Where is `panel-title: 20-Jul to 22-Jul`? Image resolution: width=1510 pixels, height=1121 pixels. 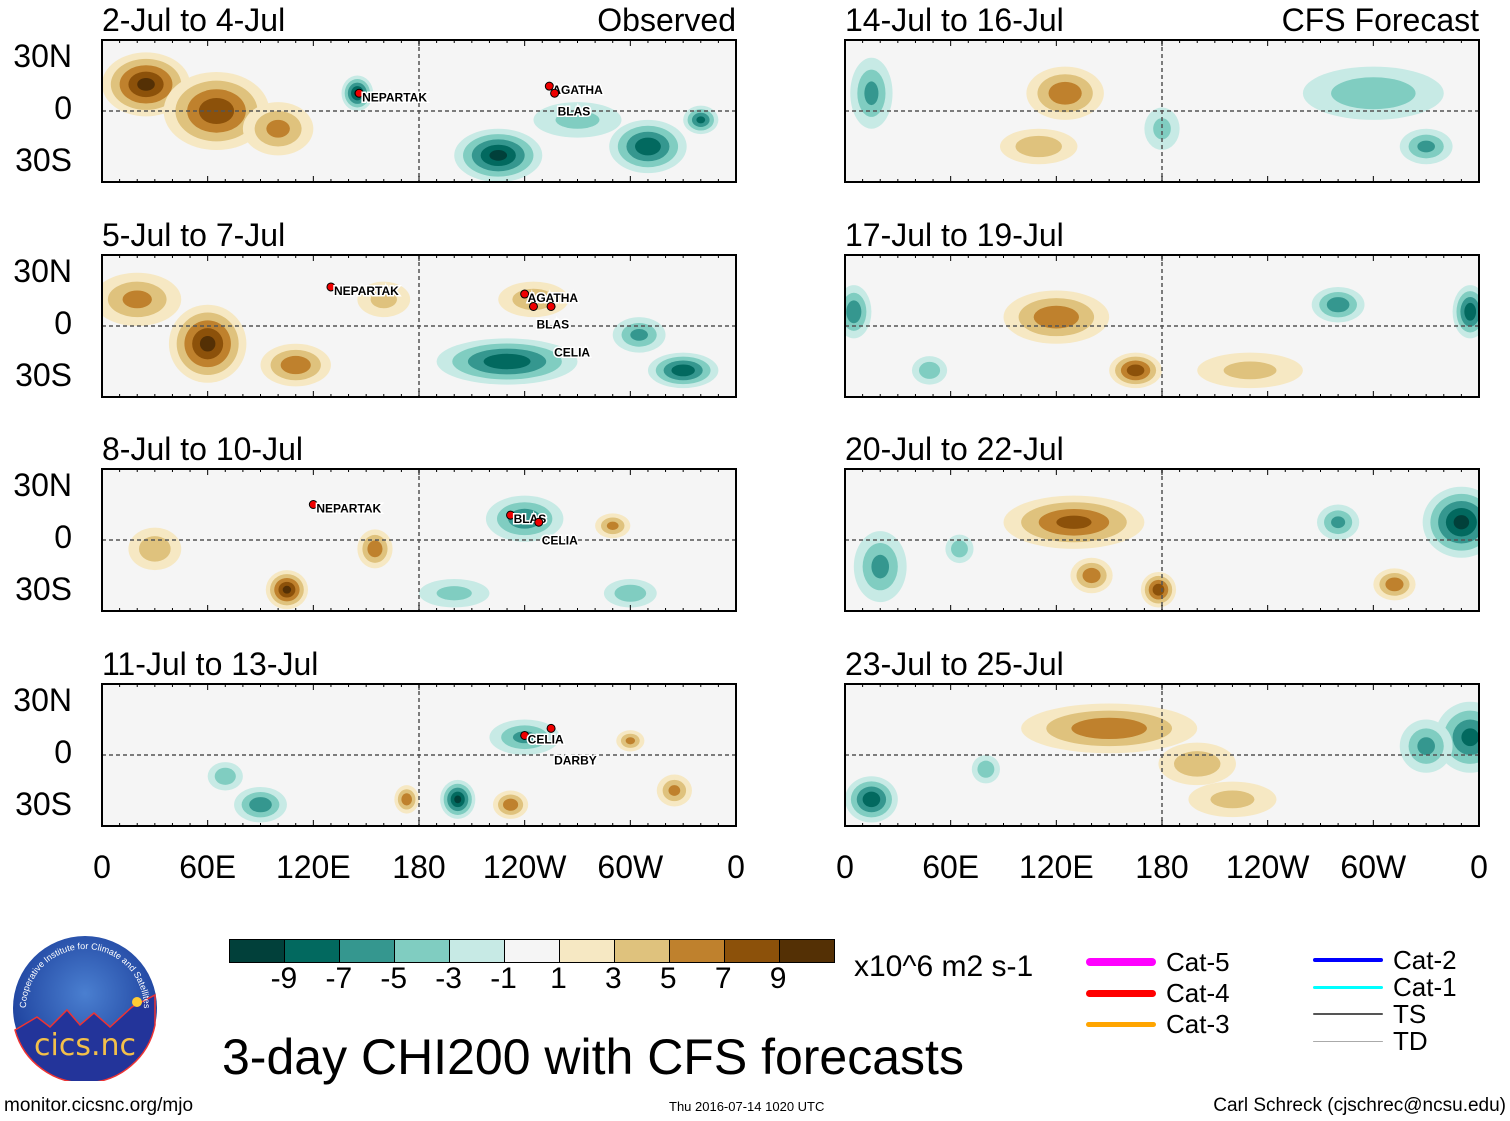 panel-title: 20-Jul to 22-Jul is located at coordinates (954, 449).